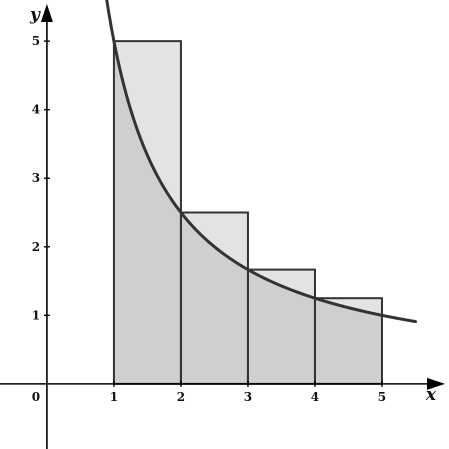 Image resolution: width=449 pixels, height=449 pixels. I want to click on x-tick-label-1: 1, so click(114, 397).